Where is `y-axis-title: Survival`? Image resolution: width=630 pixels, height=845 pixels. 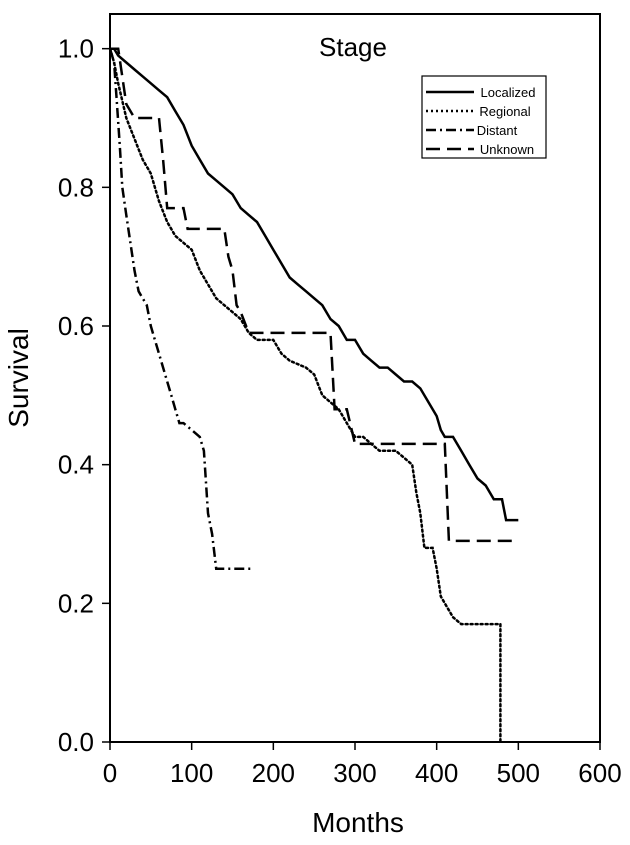
y-axis-title: Survival is located at coordinates (18, 378).